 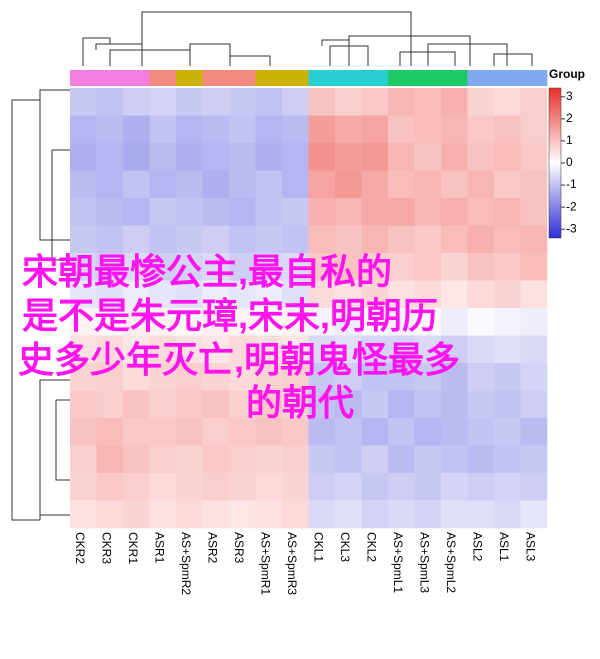 What do you see at coordinates (425, 562) in the screenshot?
I see `x-tick-label: AS+SpmL3` at bounding box center [425, 562].